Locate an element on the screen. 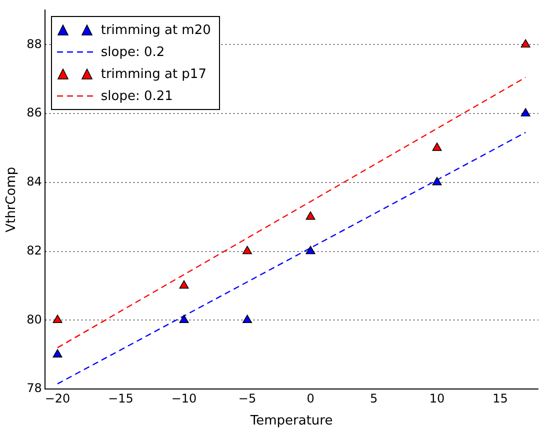  y-tick-label: 82 is located at coordinates (34, 250).